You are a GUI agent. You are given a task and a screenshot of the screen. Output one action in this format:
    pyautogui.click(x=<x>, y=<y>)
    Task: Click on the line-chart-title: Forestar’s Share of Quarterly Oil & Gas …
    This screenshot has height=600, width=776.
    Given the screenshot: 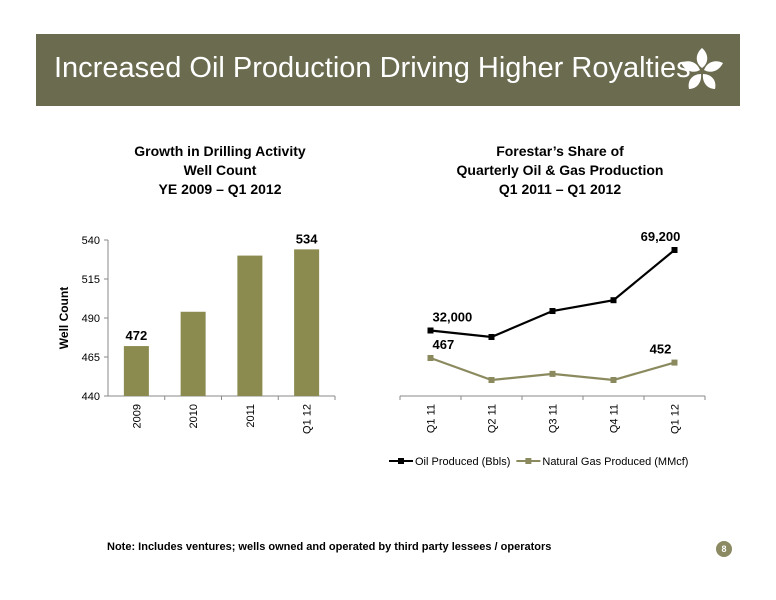 What is the action you would take?
    pyautogui.click(x=560, y=170)
    